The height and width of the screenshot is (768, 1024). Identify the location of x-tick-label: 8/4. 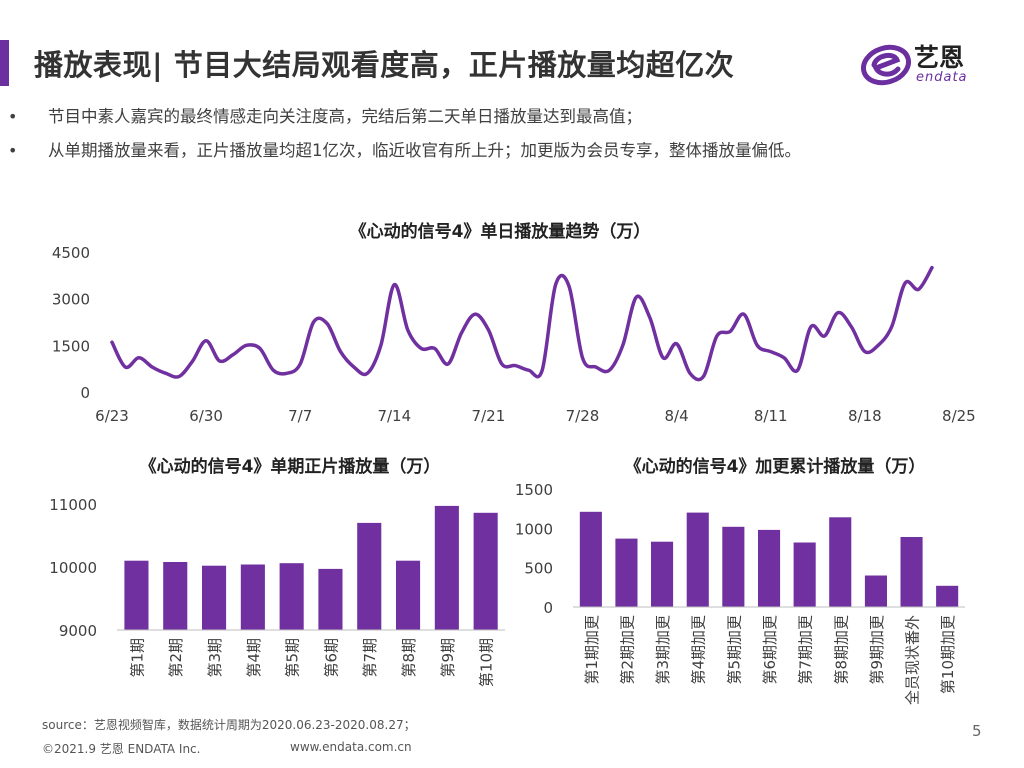
(677, 416).